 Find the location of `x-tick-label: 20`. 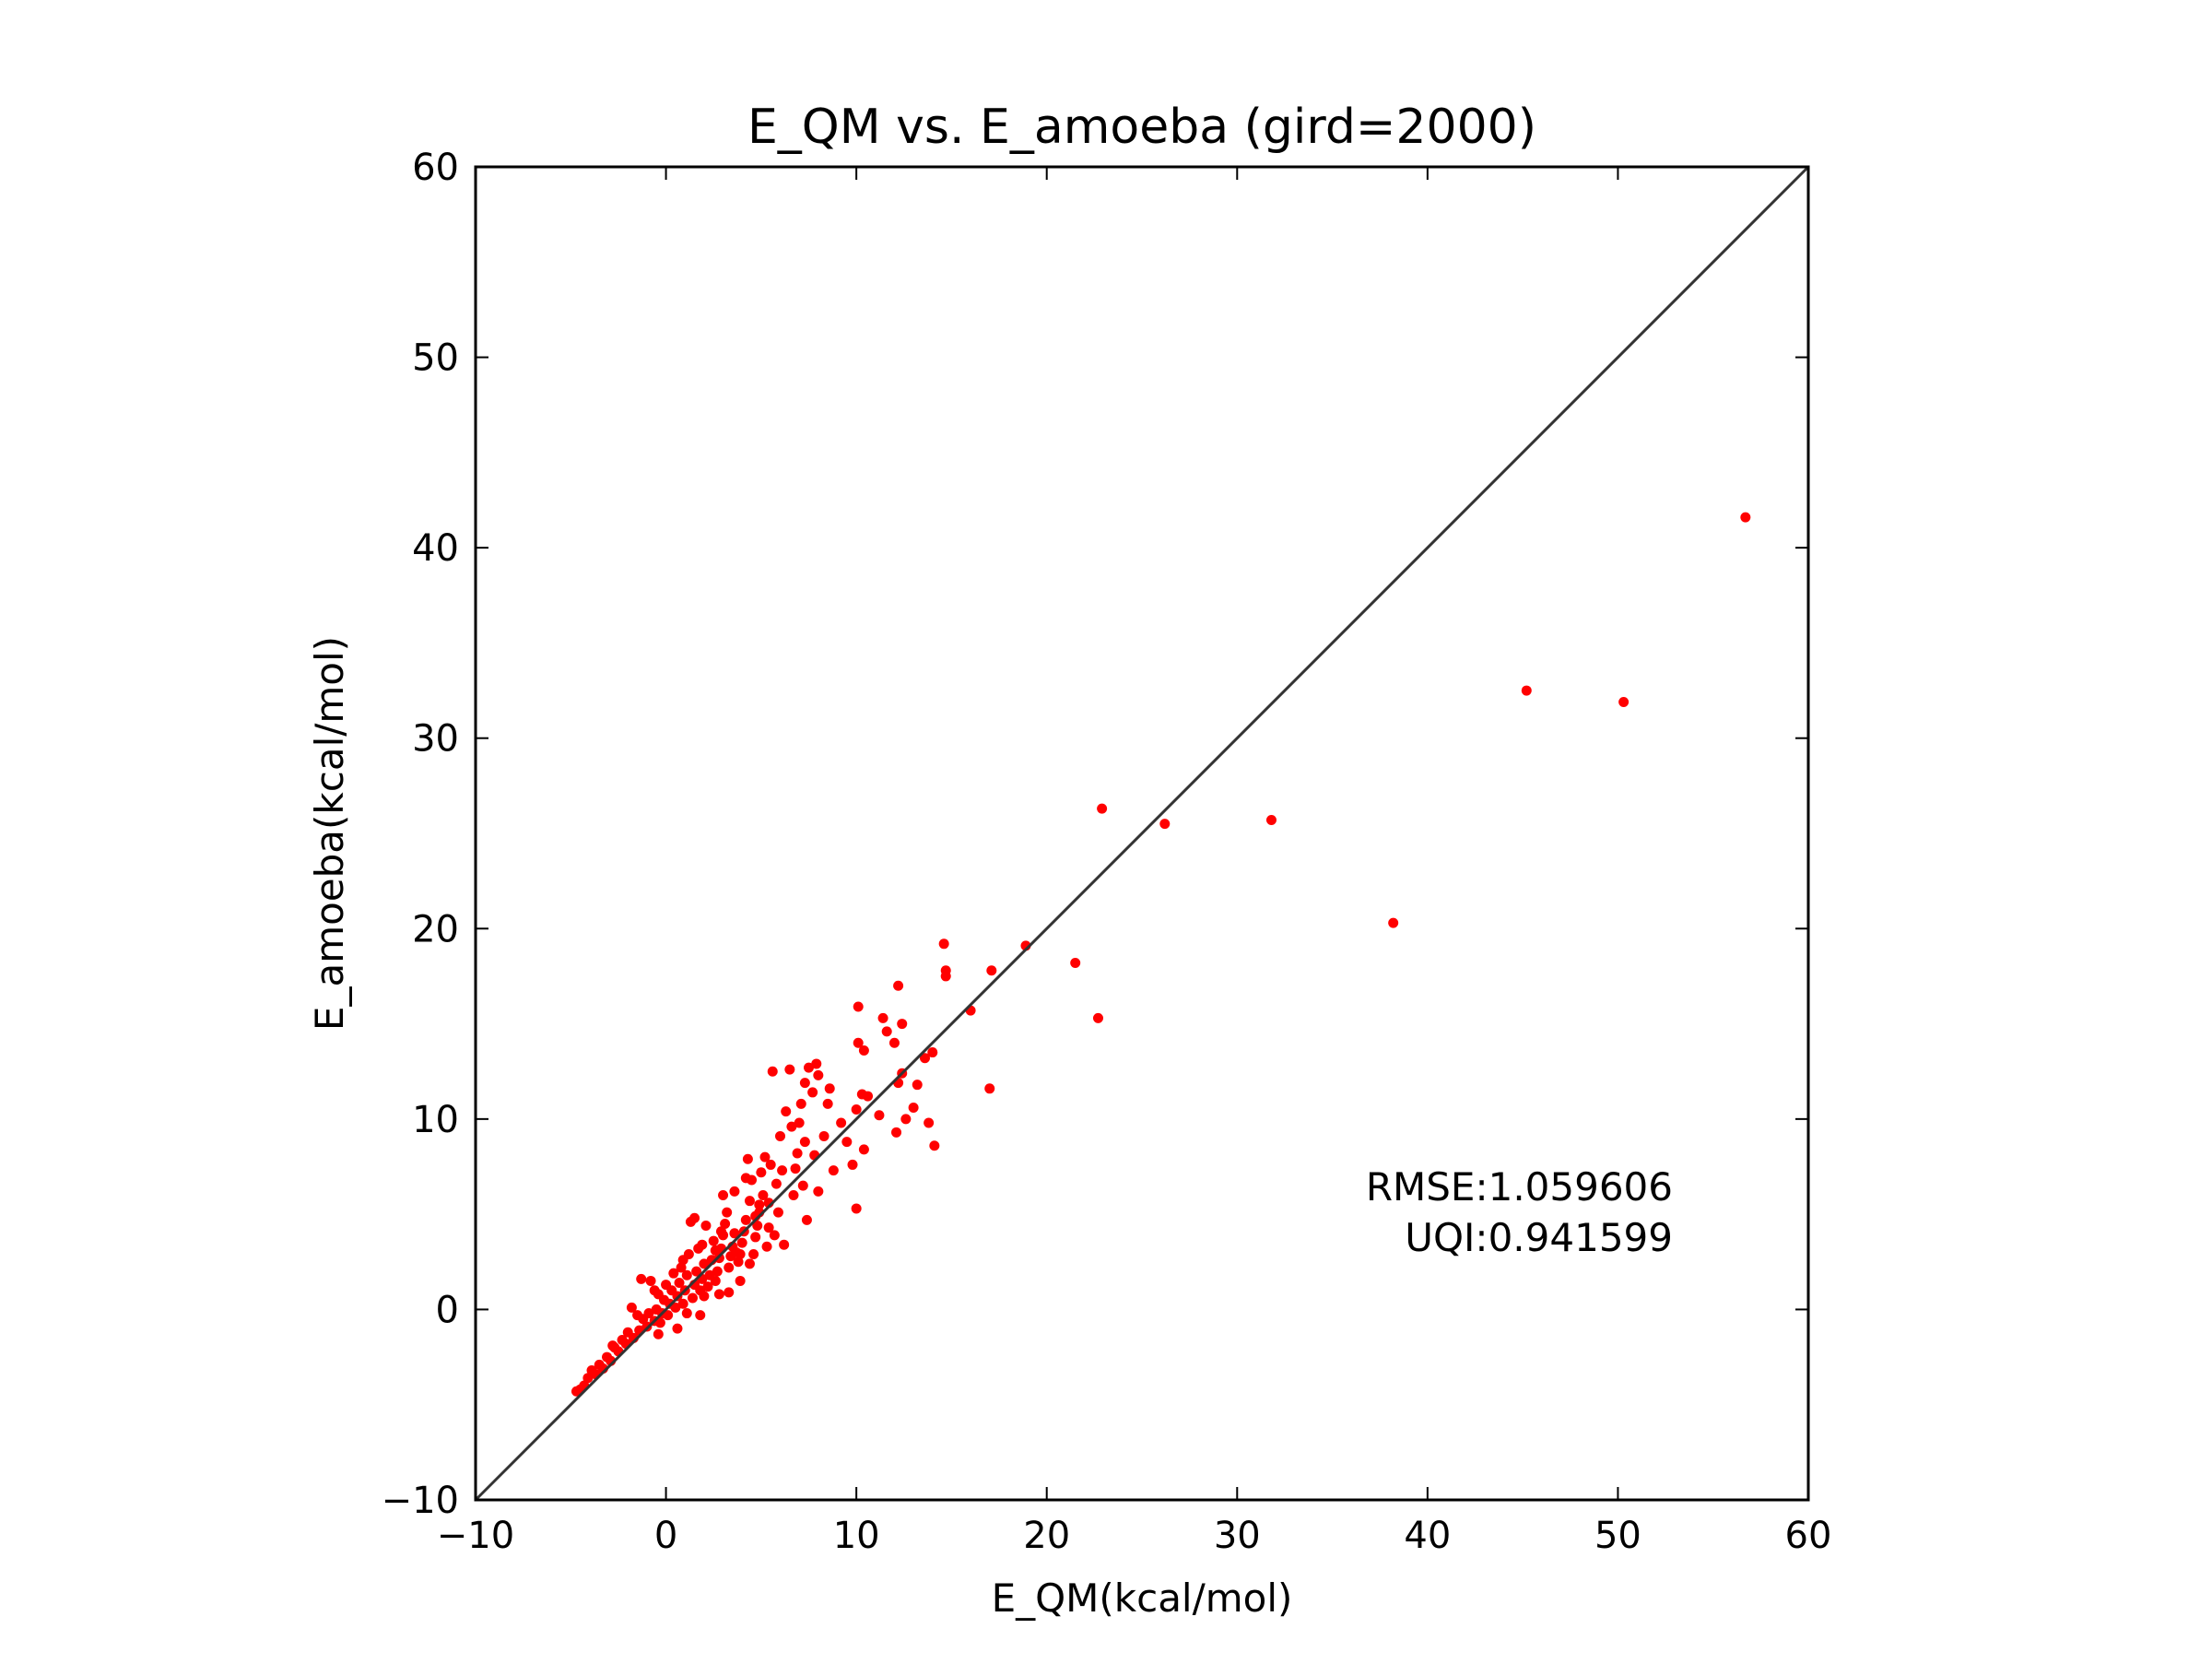

x-tick-label: 20 is located at coordinates (1046, 1536).